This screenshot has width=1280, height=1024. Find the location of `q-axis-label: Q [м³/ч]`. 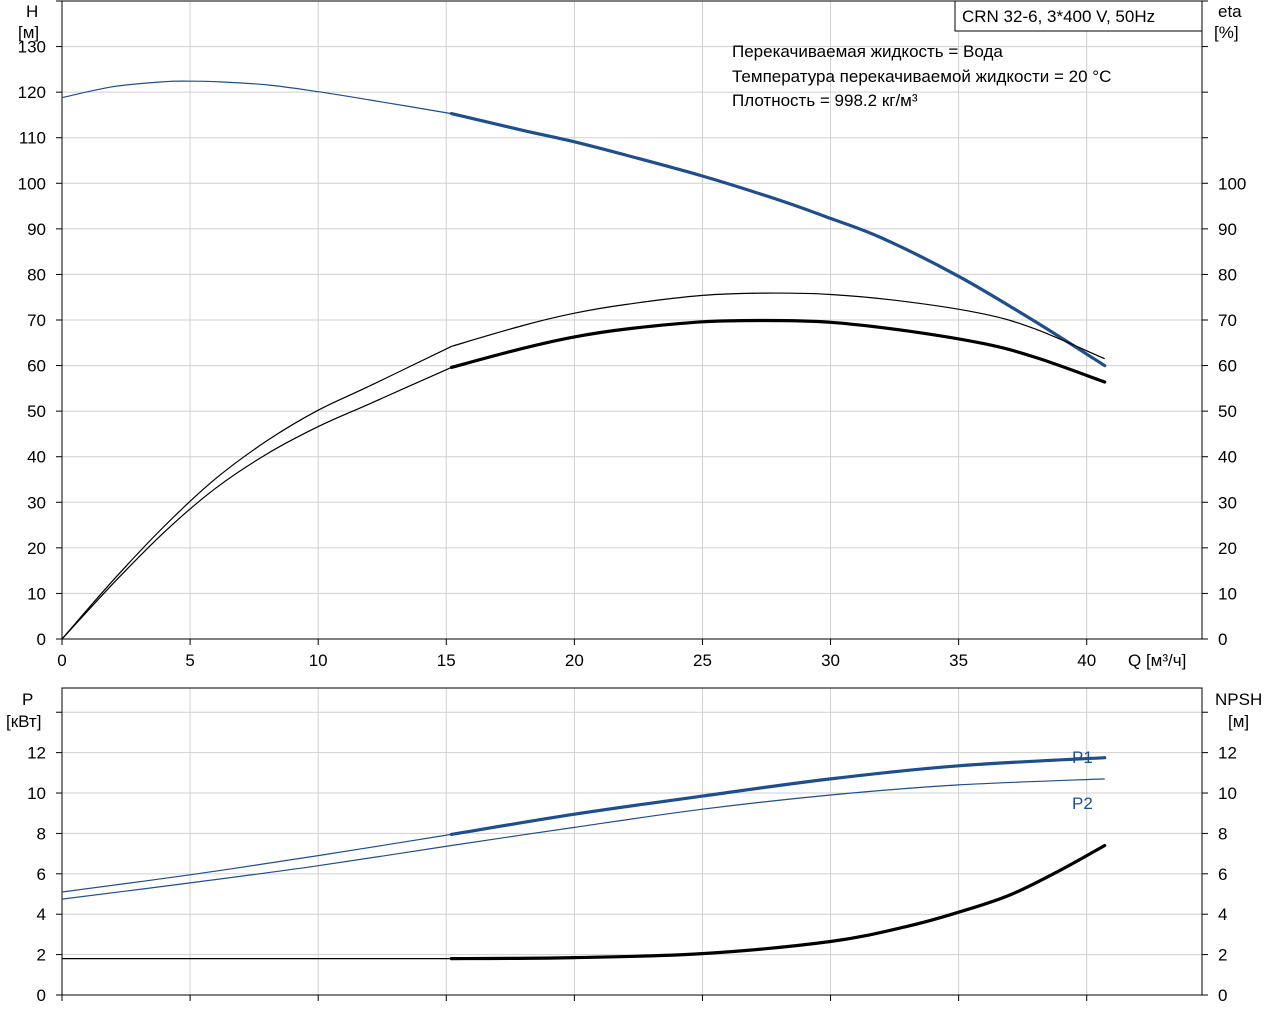

q-axis-label: Q [м³/ч] is located at coordinates (1157, 660).